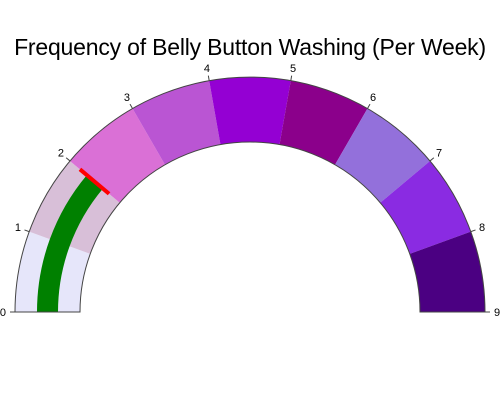 The width and height of the screenshot is (500, 400). What do you see at coordinates (439, 154) in the screenshot?
I see `gauge-tick-label-7: 7` at bounding box center [439, 154].